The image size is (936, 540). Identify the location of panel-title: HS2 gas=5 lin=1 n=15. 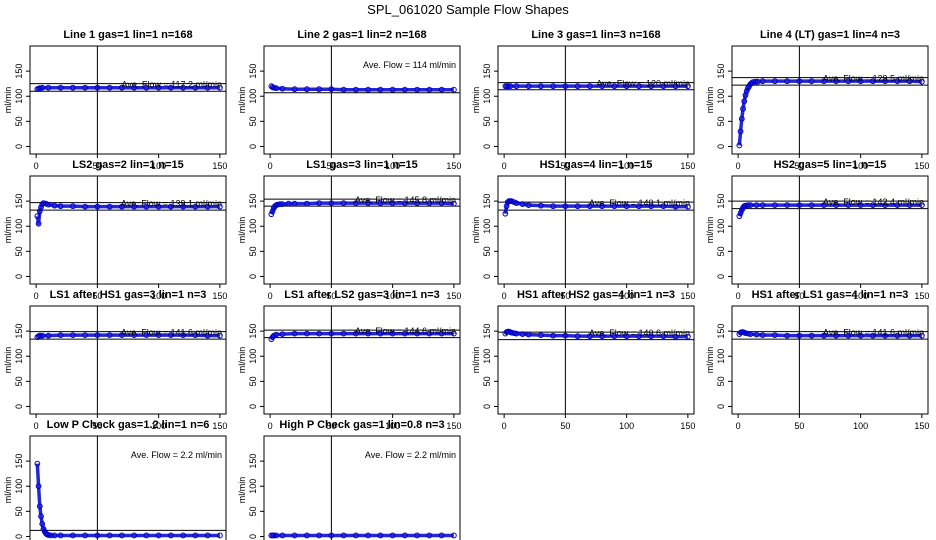
(830, 165).